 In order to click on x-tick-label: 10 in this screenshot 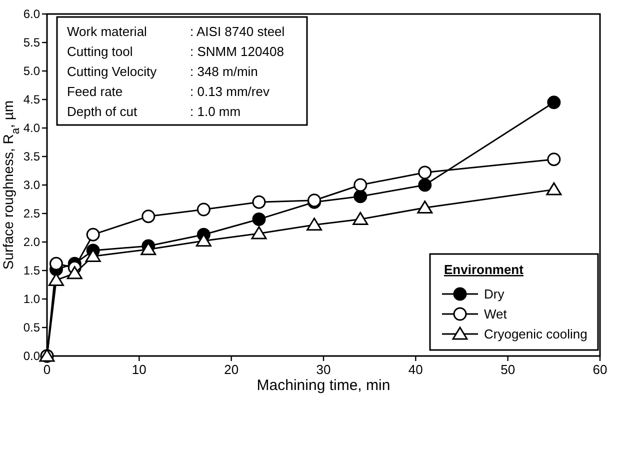, I will do `click(139, 369)`.